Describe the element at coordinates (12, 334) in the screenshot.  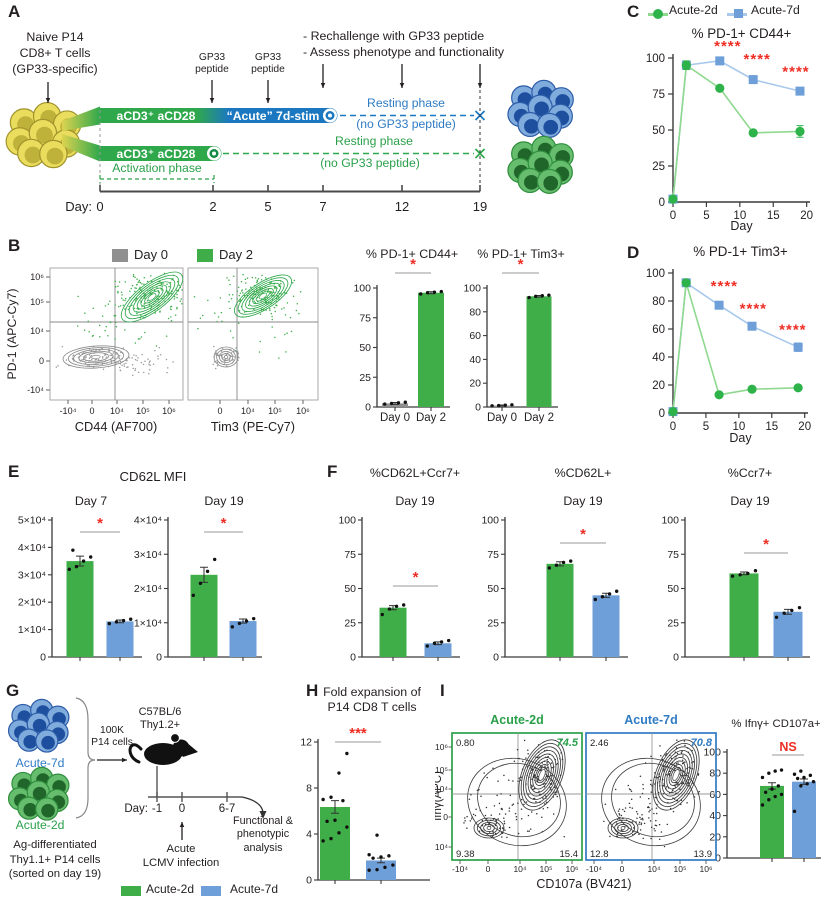
I see `svg-text: PD-1 (APC-Cy7)` at that location.